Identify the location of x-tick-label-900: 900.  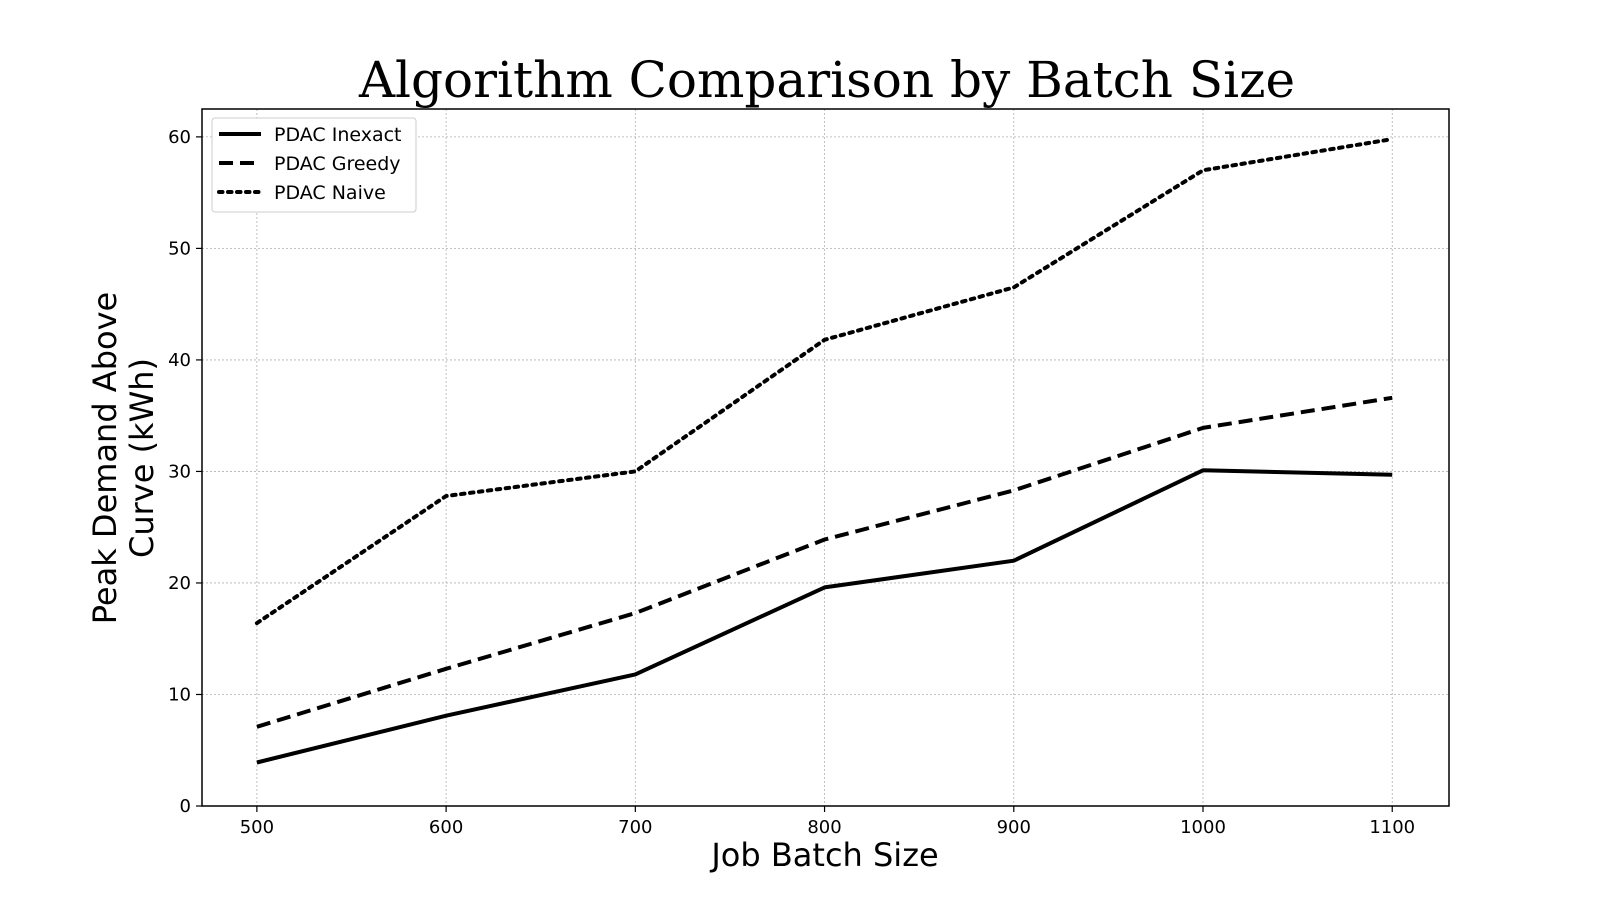
(1014, 827).